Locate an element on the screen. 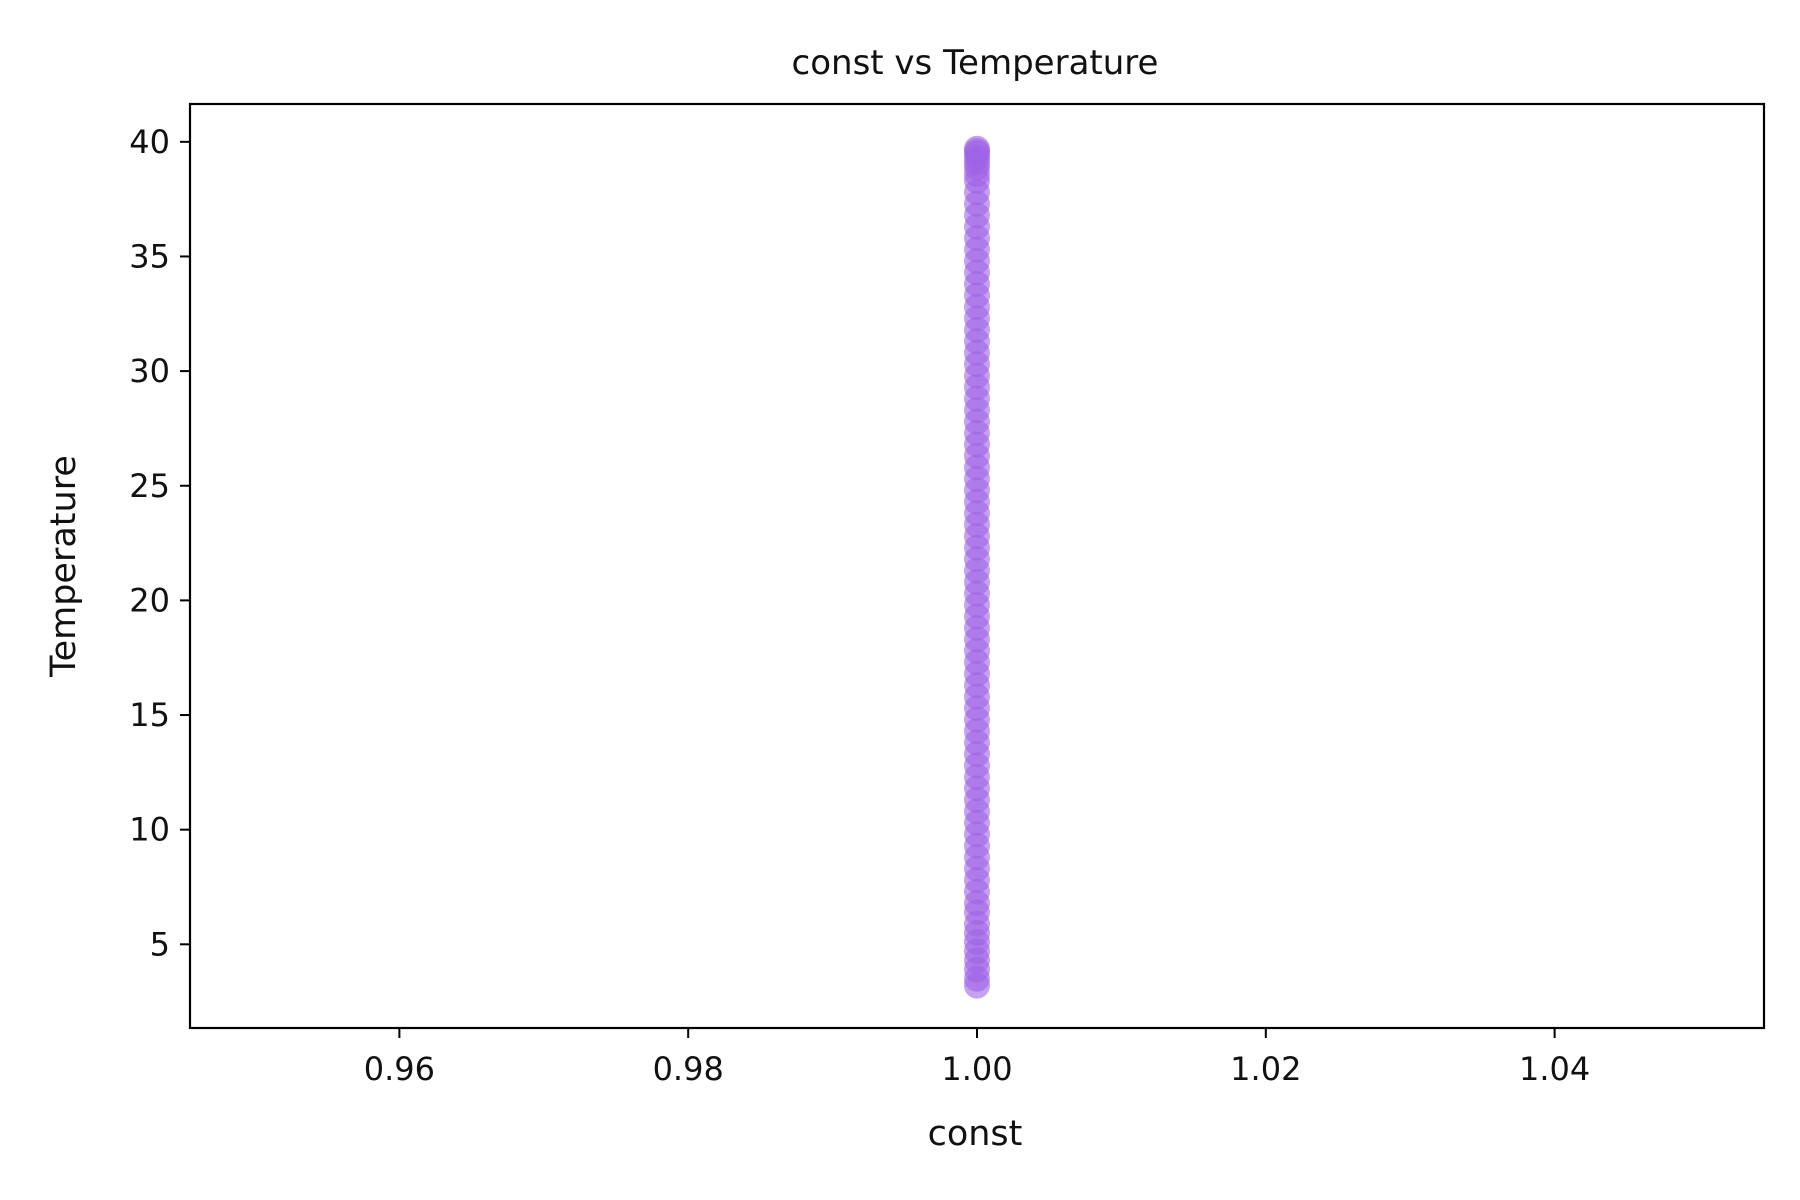 This screenshot has height=1200, width=1800. y-tick-label: 20 is located at coordinates (149, 600).